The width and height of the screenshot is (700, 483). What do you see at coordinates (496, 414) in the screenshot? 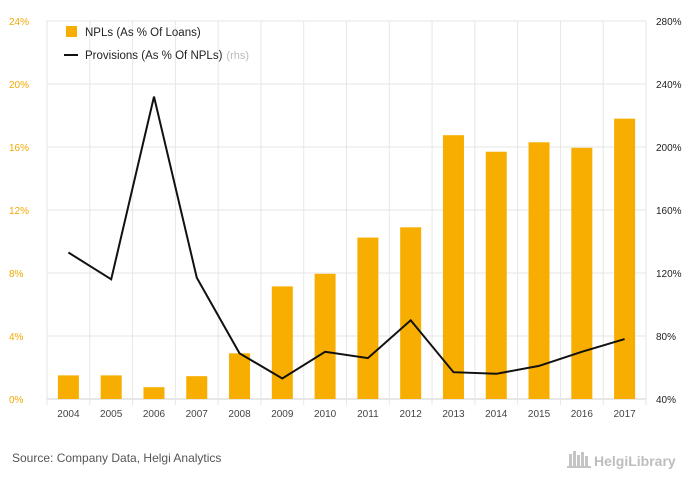
I see `x-tick-label-2014: 2014` at bounding box center [496, 414].